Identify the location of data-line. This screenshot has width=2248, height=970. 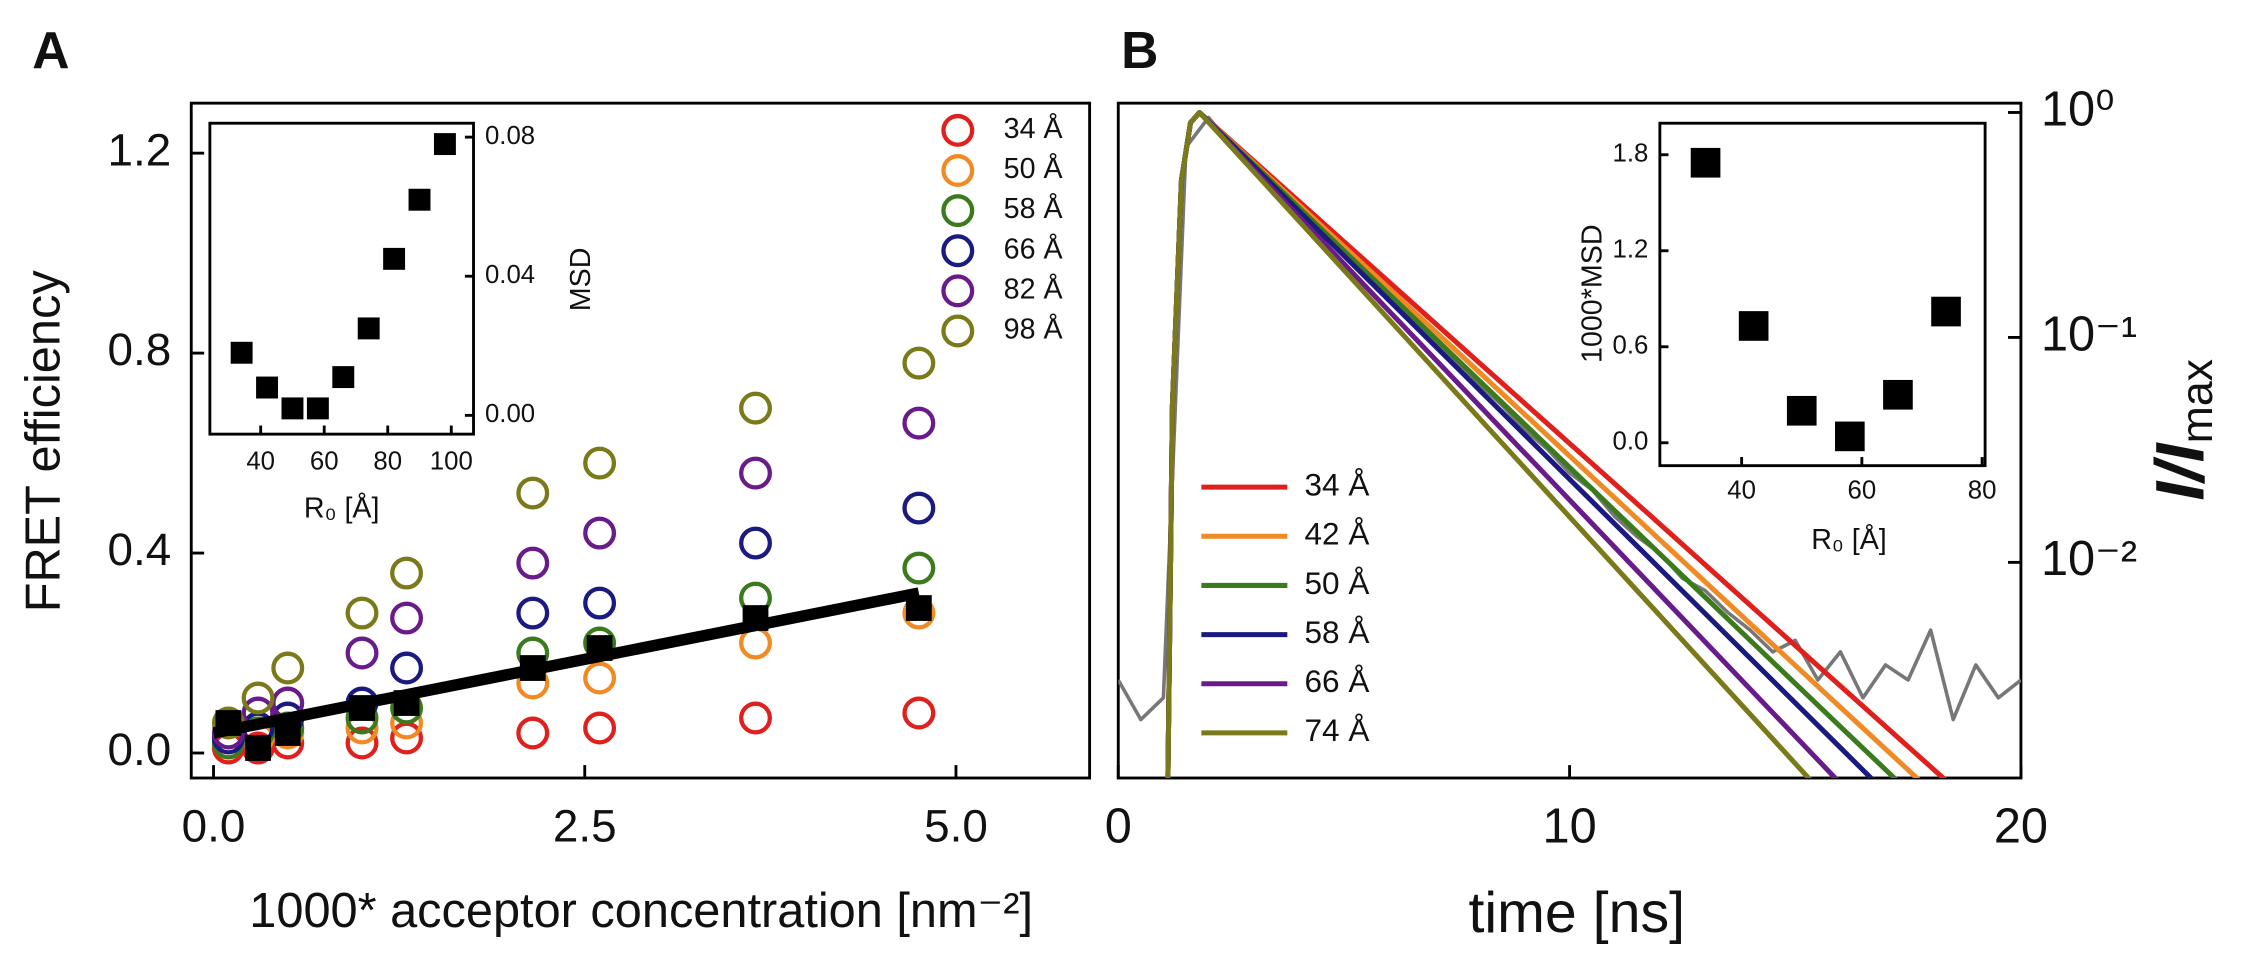
(566, 663).